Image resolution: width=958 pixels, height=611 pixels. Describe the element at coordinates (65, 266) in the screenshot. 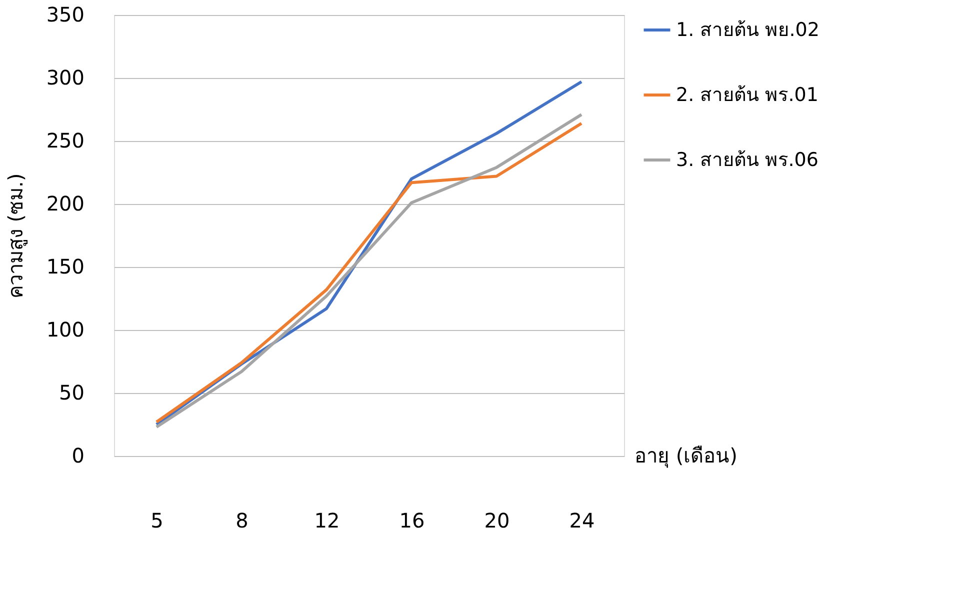

I see `y-tick-label: 150` at that location.